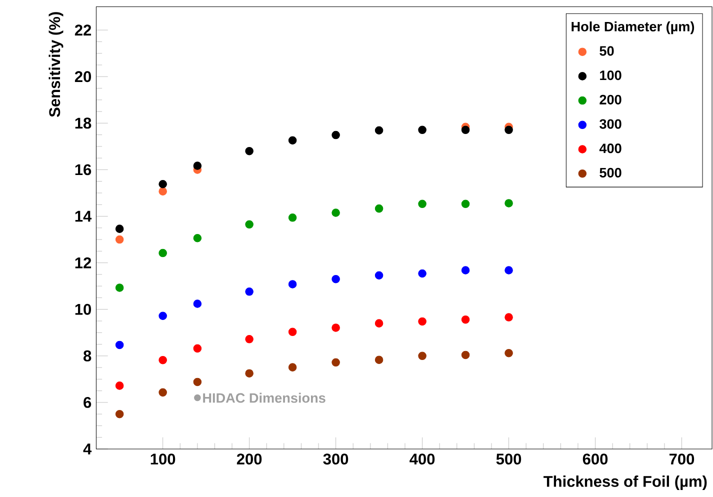 This screenshot has width=713, height=497. What do you see at coordinates (249, 458) in the screenshot?
I see `x-tick-label: 200` at bounding box center [249, 458].